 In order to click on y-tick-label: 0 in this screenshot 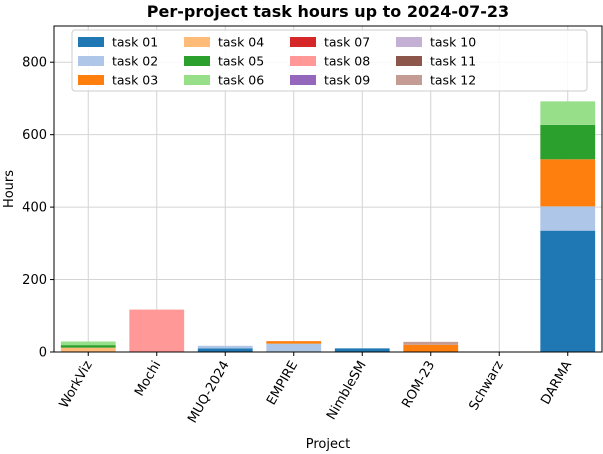, I will do `click(43, 353)`.